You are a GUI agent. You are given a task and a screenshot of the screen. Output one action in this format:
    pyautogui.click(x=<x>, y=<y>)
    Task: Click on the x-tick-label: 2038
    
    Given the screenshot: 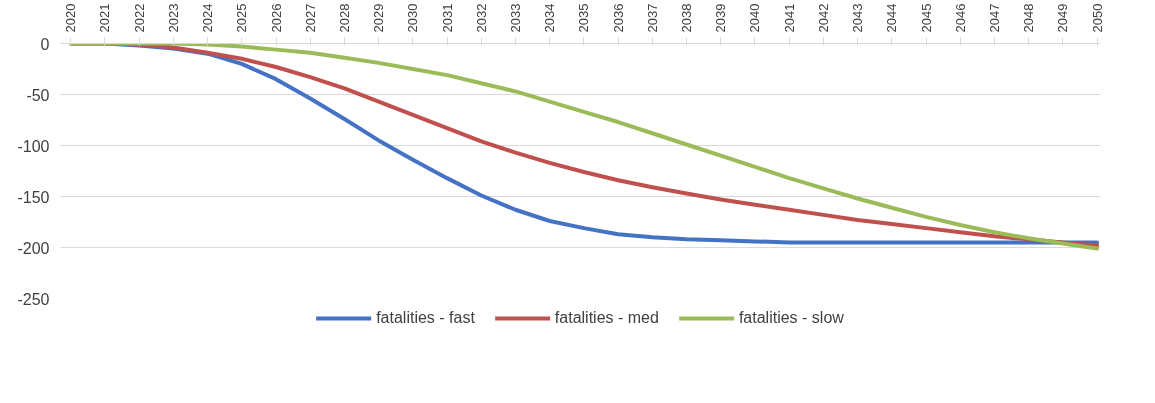 What is the action you would take?
    pyautogui.click(x=687, y=18)
    